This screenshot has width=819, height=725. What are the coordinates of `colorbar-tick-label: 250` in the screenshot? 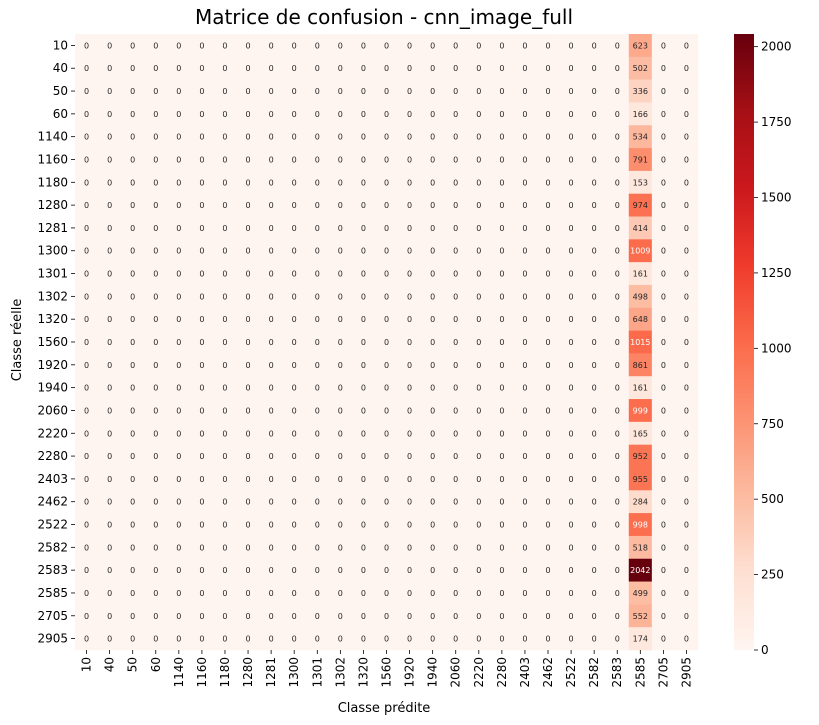 It's located at (772, 575).